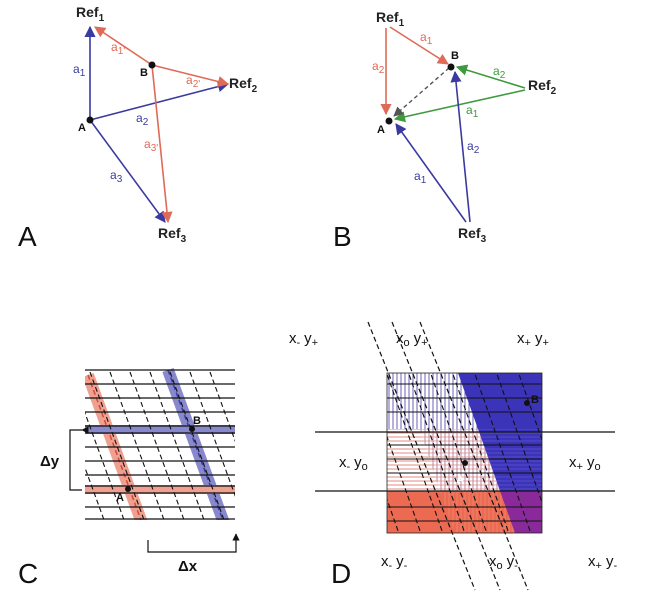 The height and width of the screenshot is (601, 654). Describe the element at coordinates (193, 81) in the screenshot. I see `label-a2-prime: a2'` at that location.